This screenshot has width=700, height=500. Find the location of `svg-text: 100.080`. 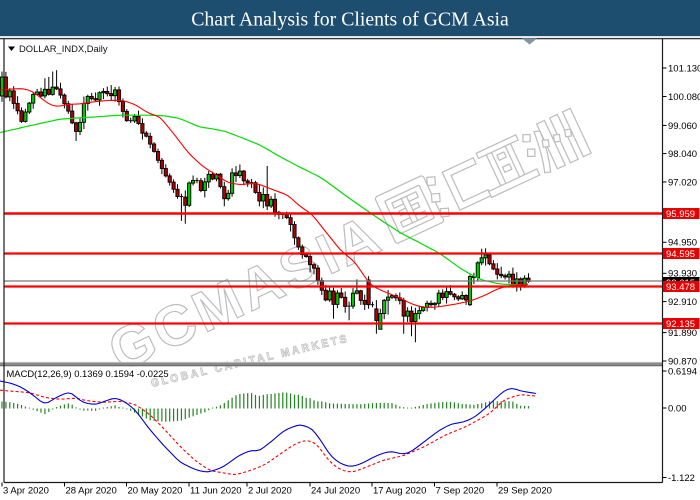

svg-text: 100.080 is located at coordinates (684, 97).